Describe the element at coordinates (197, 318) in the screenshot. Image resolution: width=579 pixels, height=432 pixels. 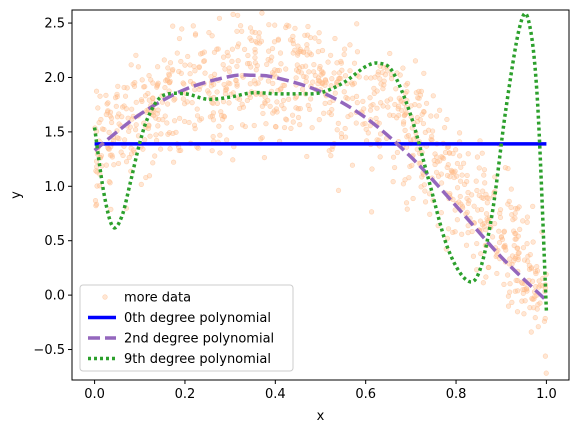
I see `legend-label: 0th degree polynomial` at that location.